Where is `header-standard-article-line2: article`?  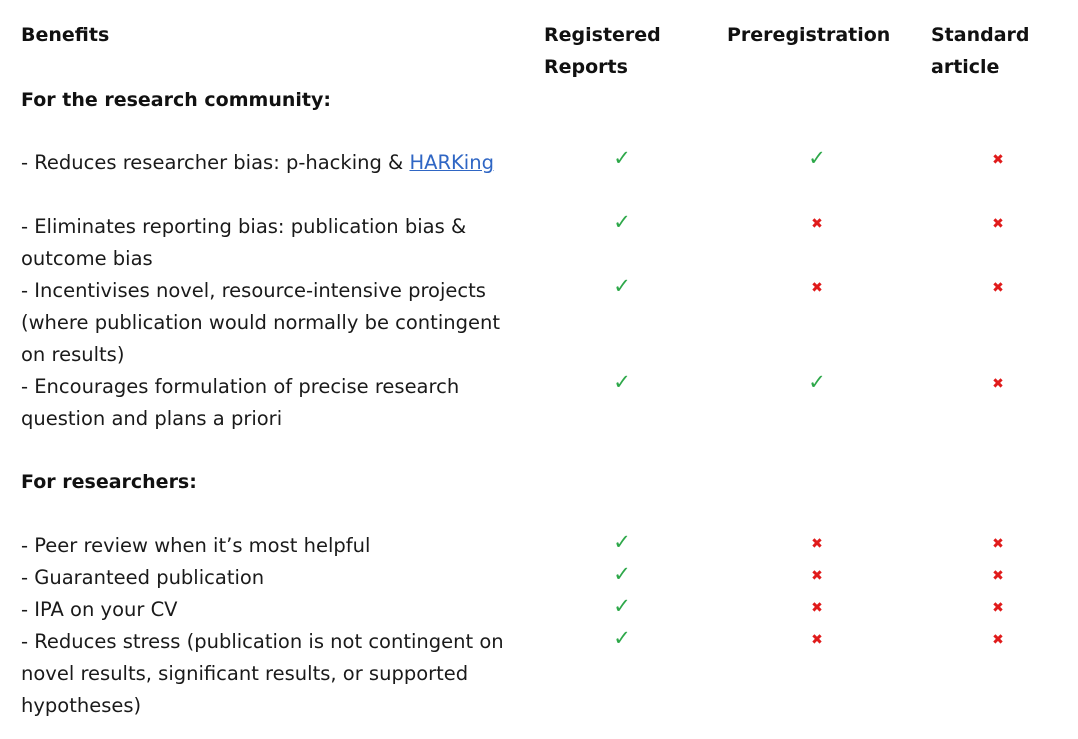 header-standard-article-line2: article is located at coordinates (965, 67).